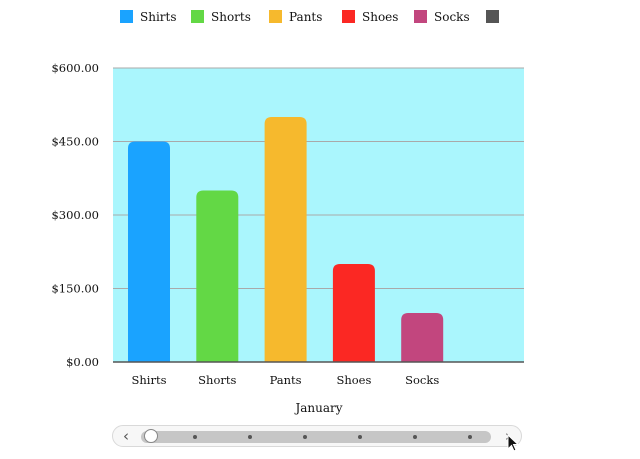 Image resolution: width=640 pixels, height=459 pixels. Describe the element at coordinates (75, 289) in the screenshot. I see `y-tick-label: $150.00` at that location.